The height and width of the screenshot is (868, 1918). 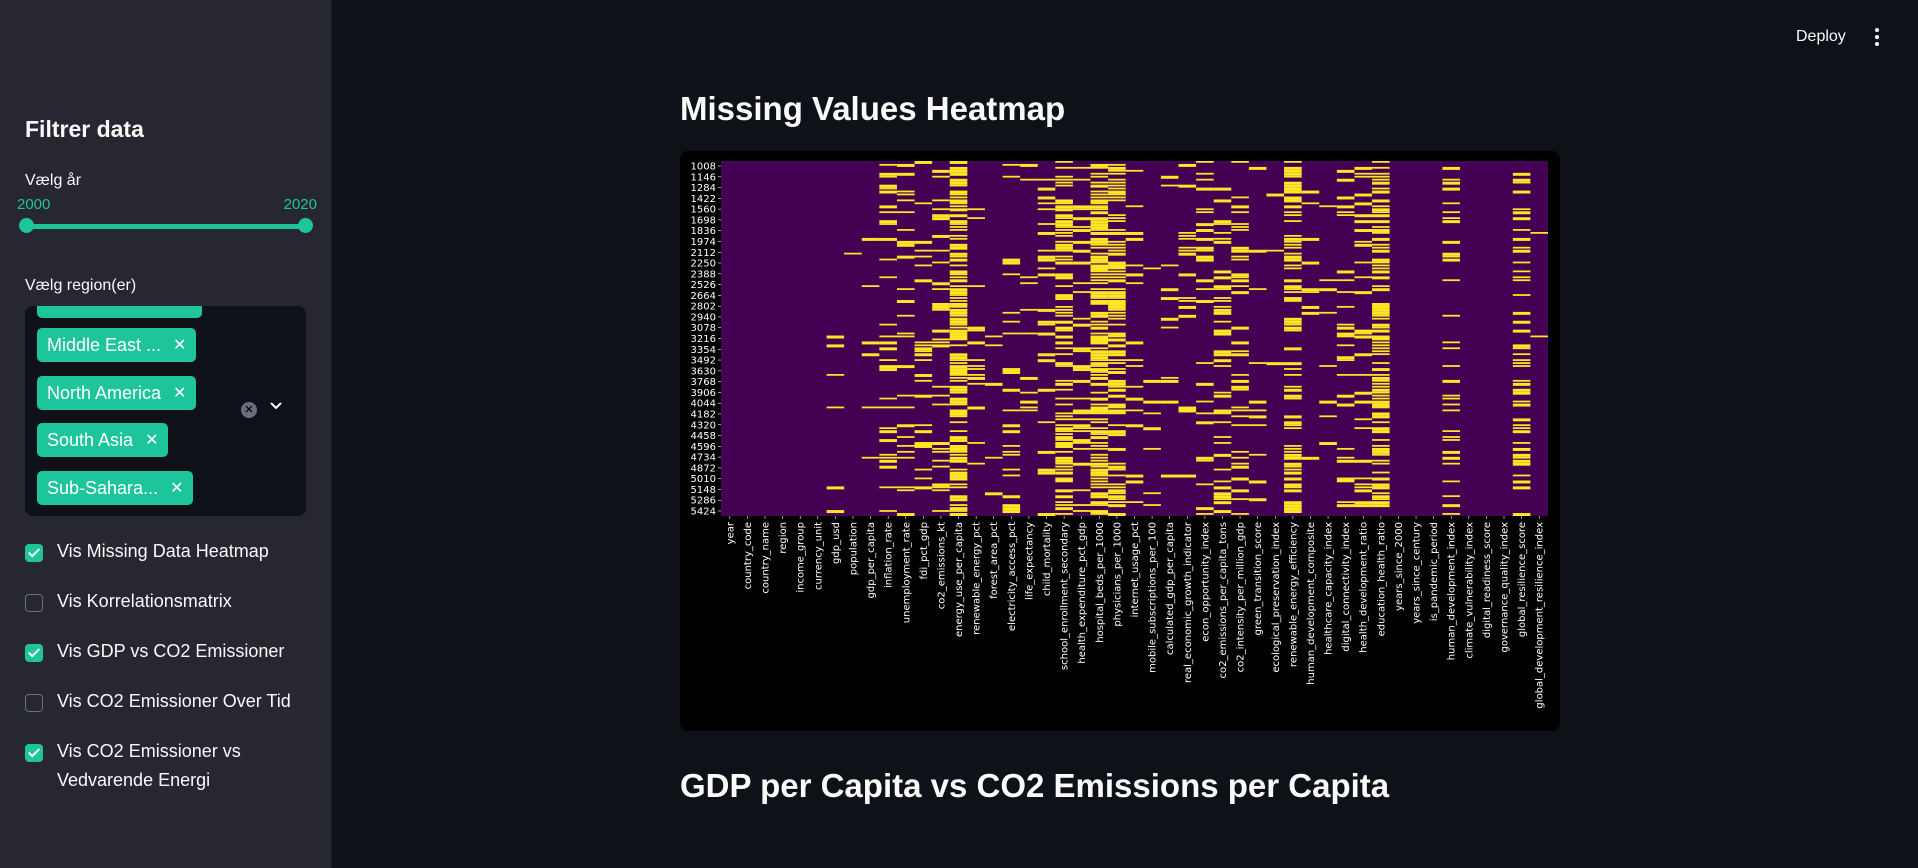 What do you see at coordinates (959, 579) in the screenshot?
I see `x-tick-label: energy_use_per_capita` at bounding box center [959, 579].